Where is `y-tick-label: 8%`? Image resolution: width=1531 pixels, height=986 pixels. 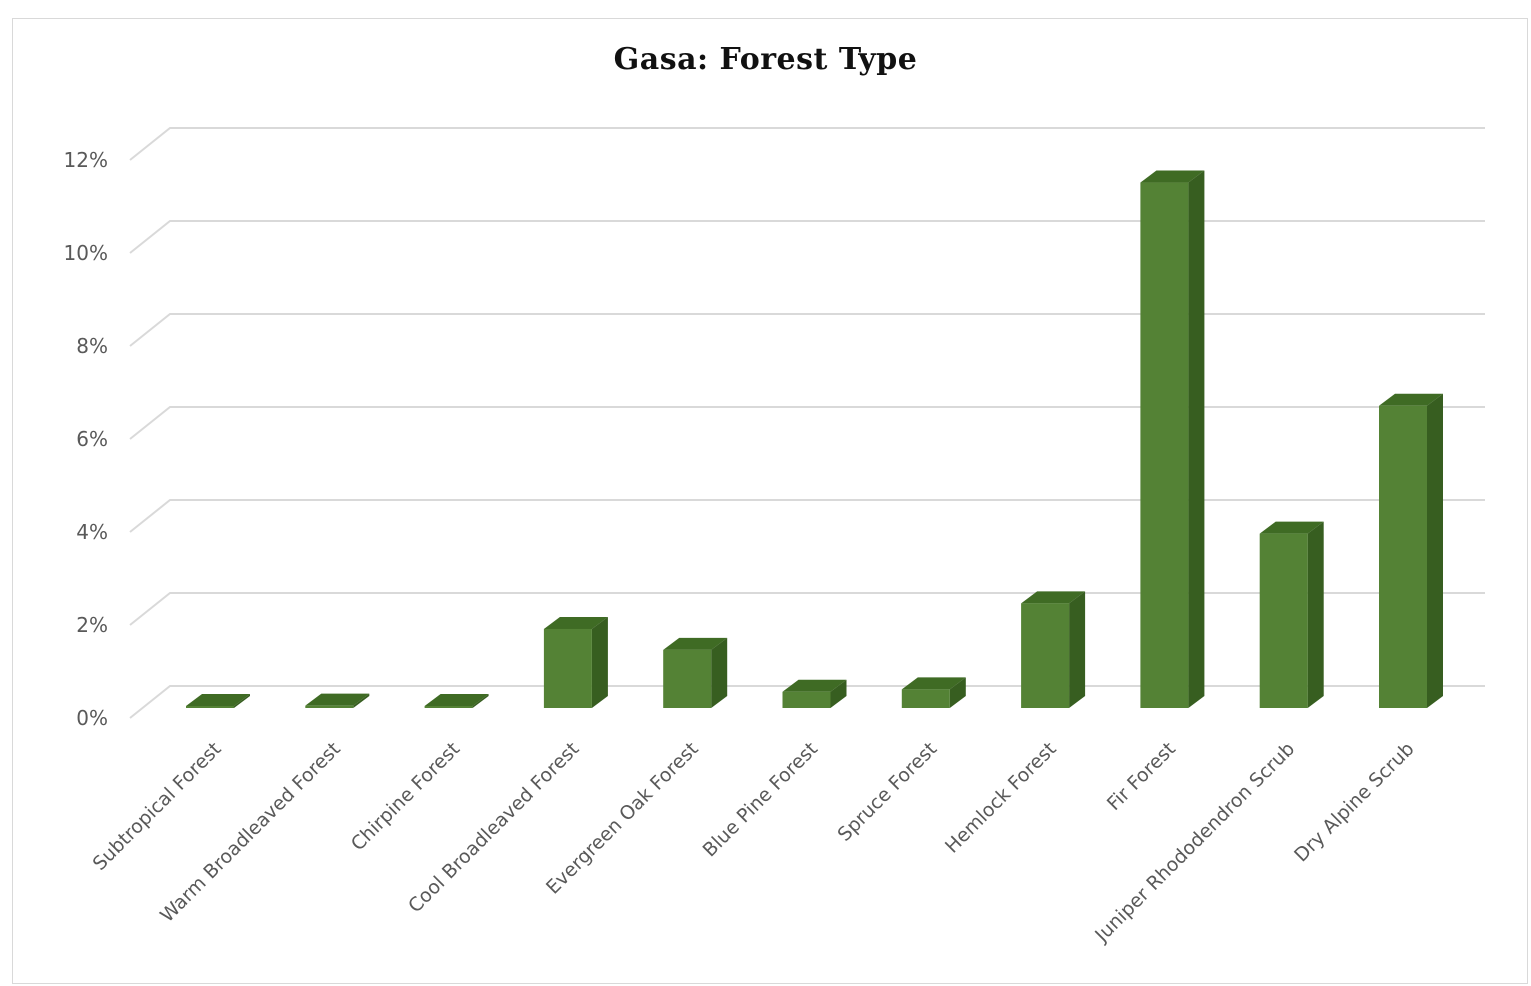 y-tick-label: 8% is located at coordinates (92, 346).